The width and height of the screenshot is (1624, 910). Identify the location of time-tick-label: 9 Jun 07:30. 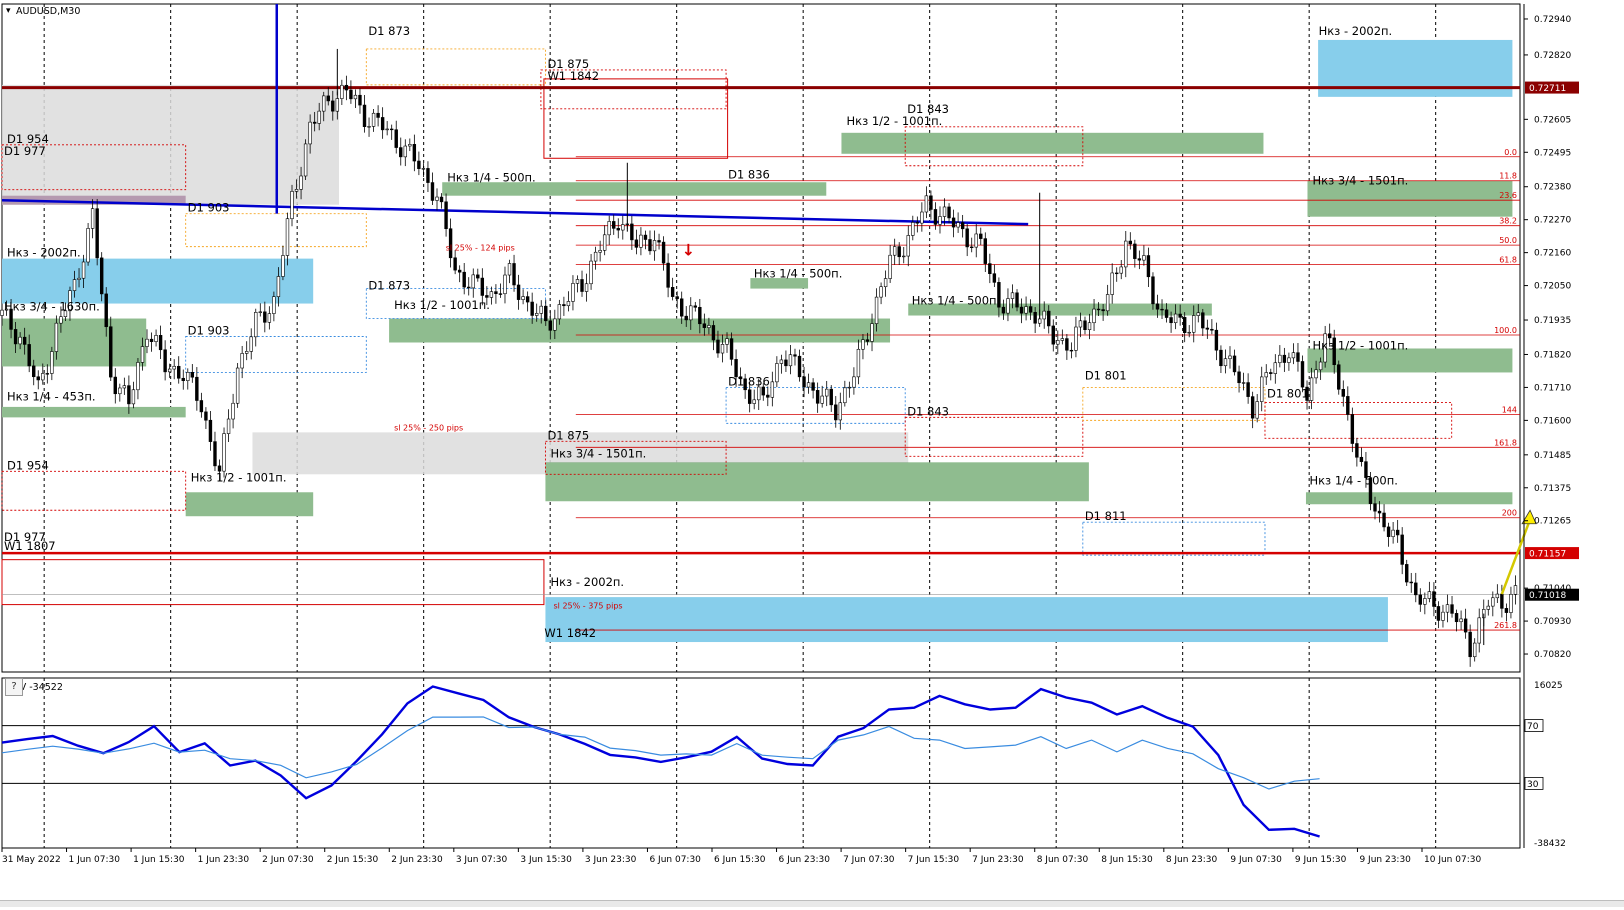
(1256, 860).